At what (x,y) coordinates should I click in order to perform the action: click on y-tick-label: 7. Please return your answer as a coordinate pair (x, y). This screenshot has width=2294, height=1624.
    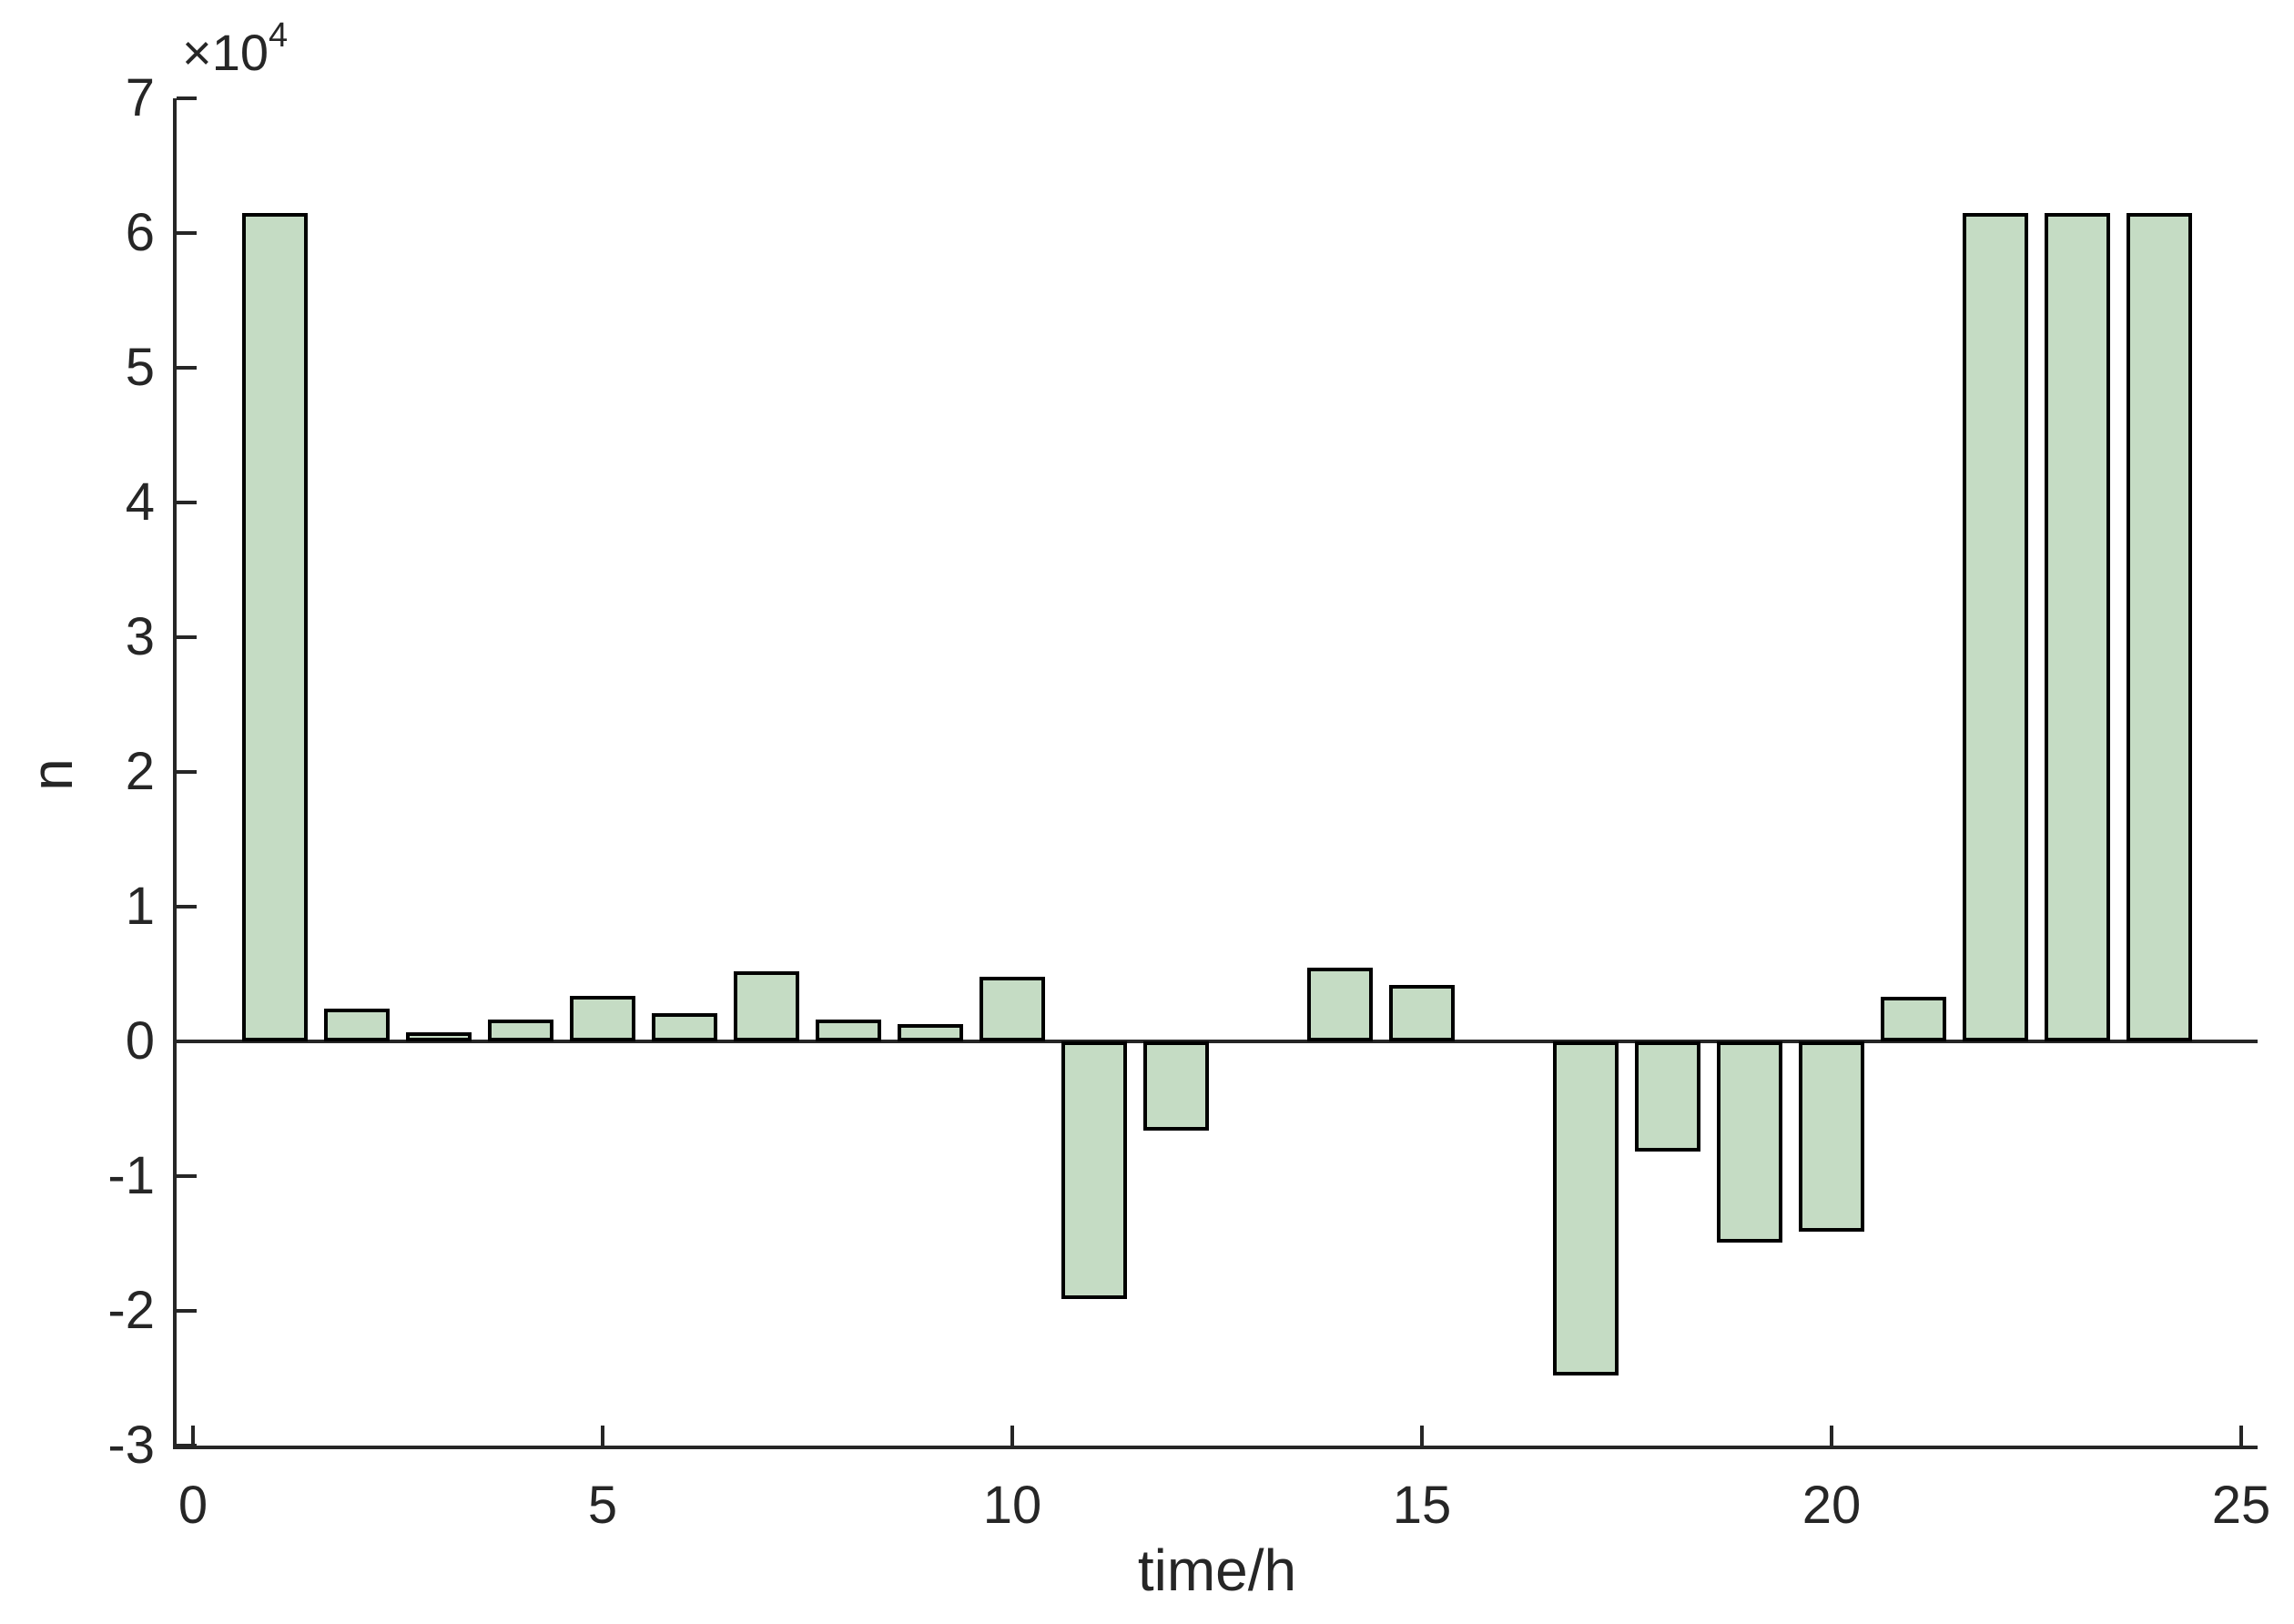
    Looking at the image, I should click on (140, 97).